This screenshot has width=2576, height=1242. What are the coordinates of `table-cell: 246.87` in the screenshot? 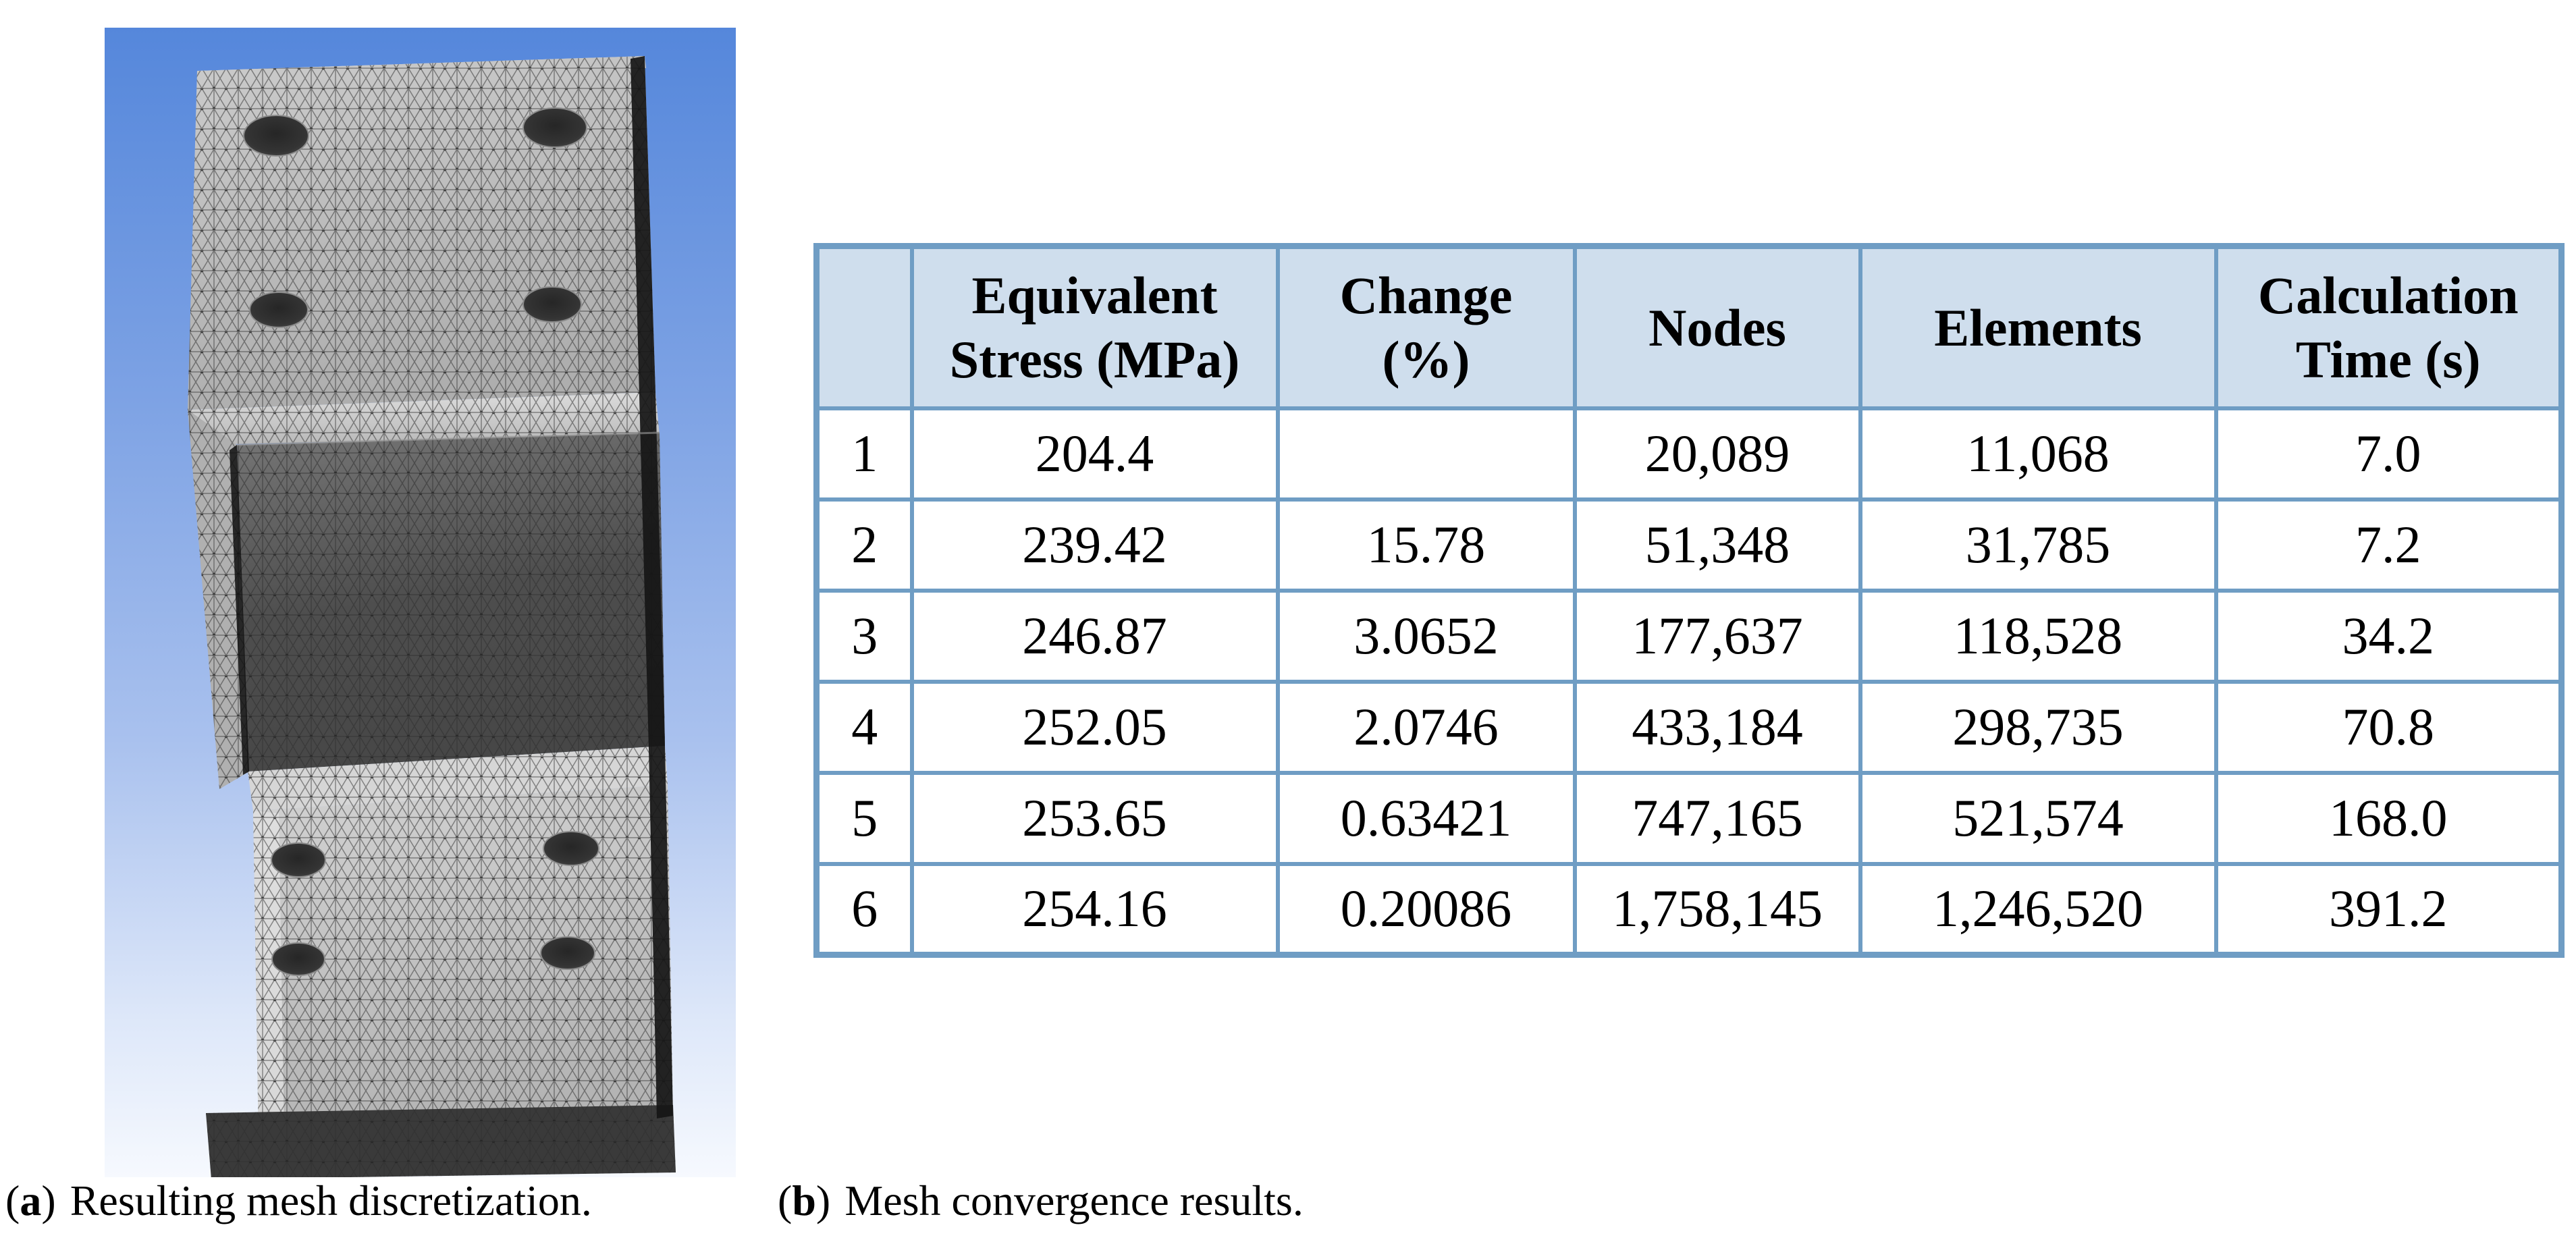 It's located at (1094, 636).